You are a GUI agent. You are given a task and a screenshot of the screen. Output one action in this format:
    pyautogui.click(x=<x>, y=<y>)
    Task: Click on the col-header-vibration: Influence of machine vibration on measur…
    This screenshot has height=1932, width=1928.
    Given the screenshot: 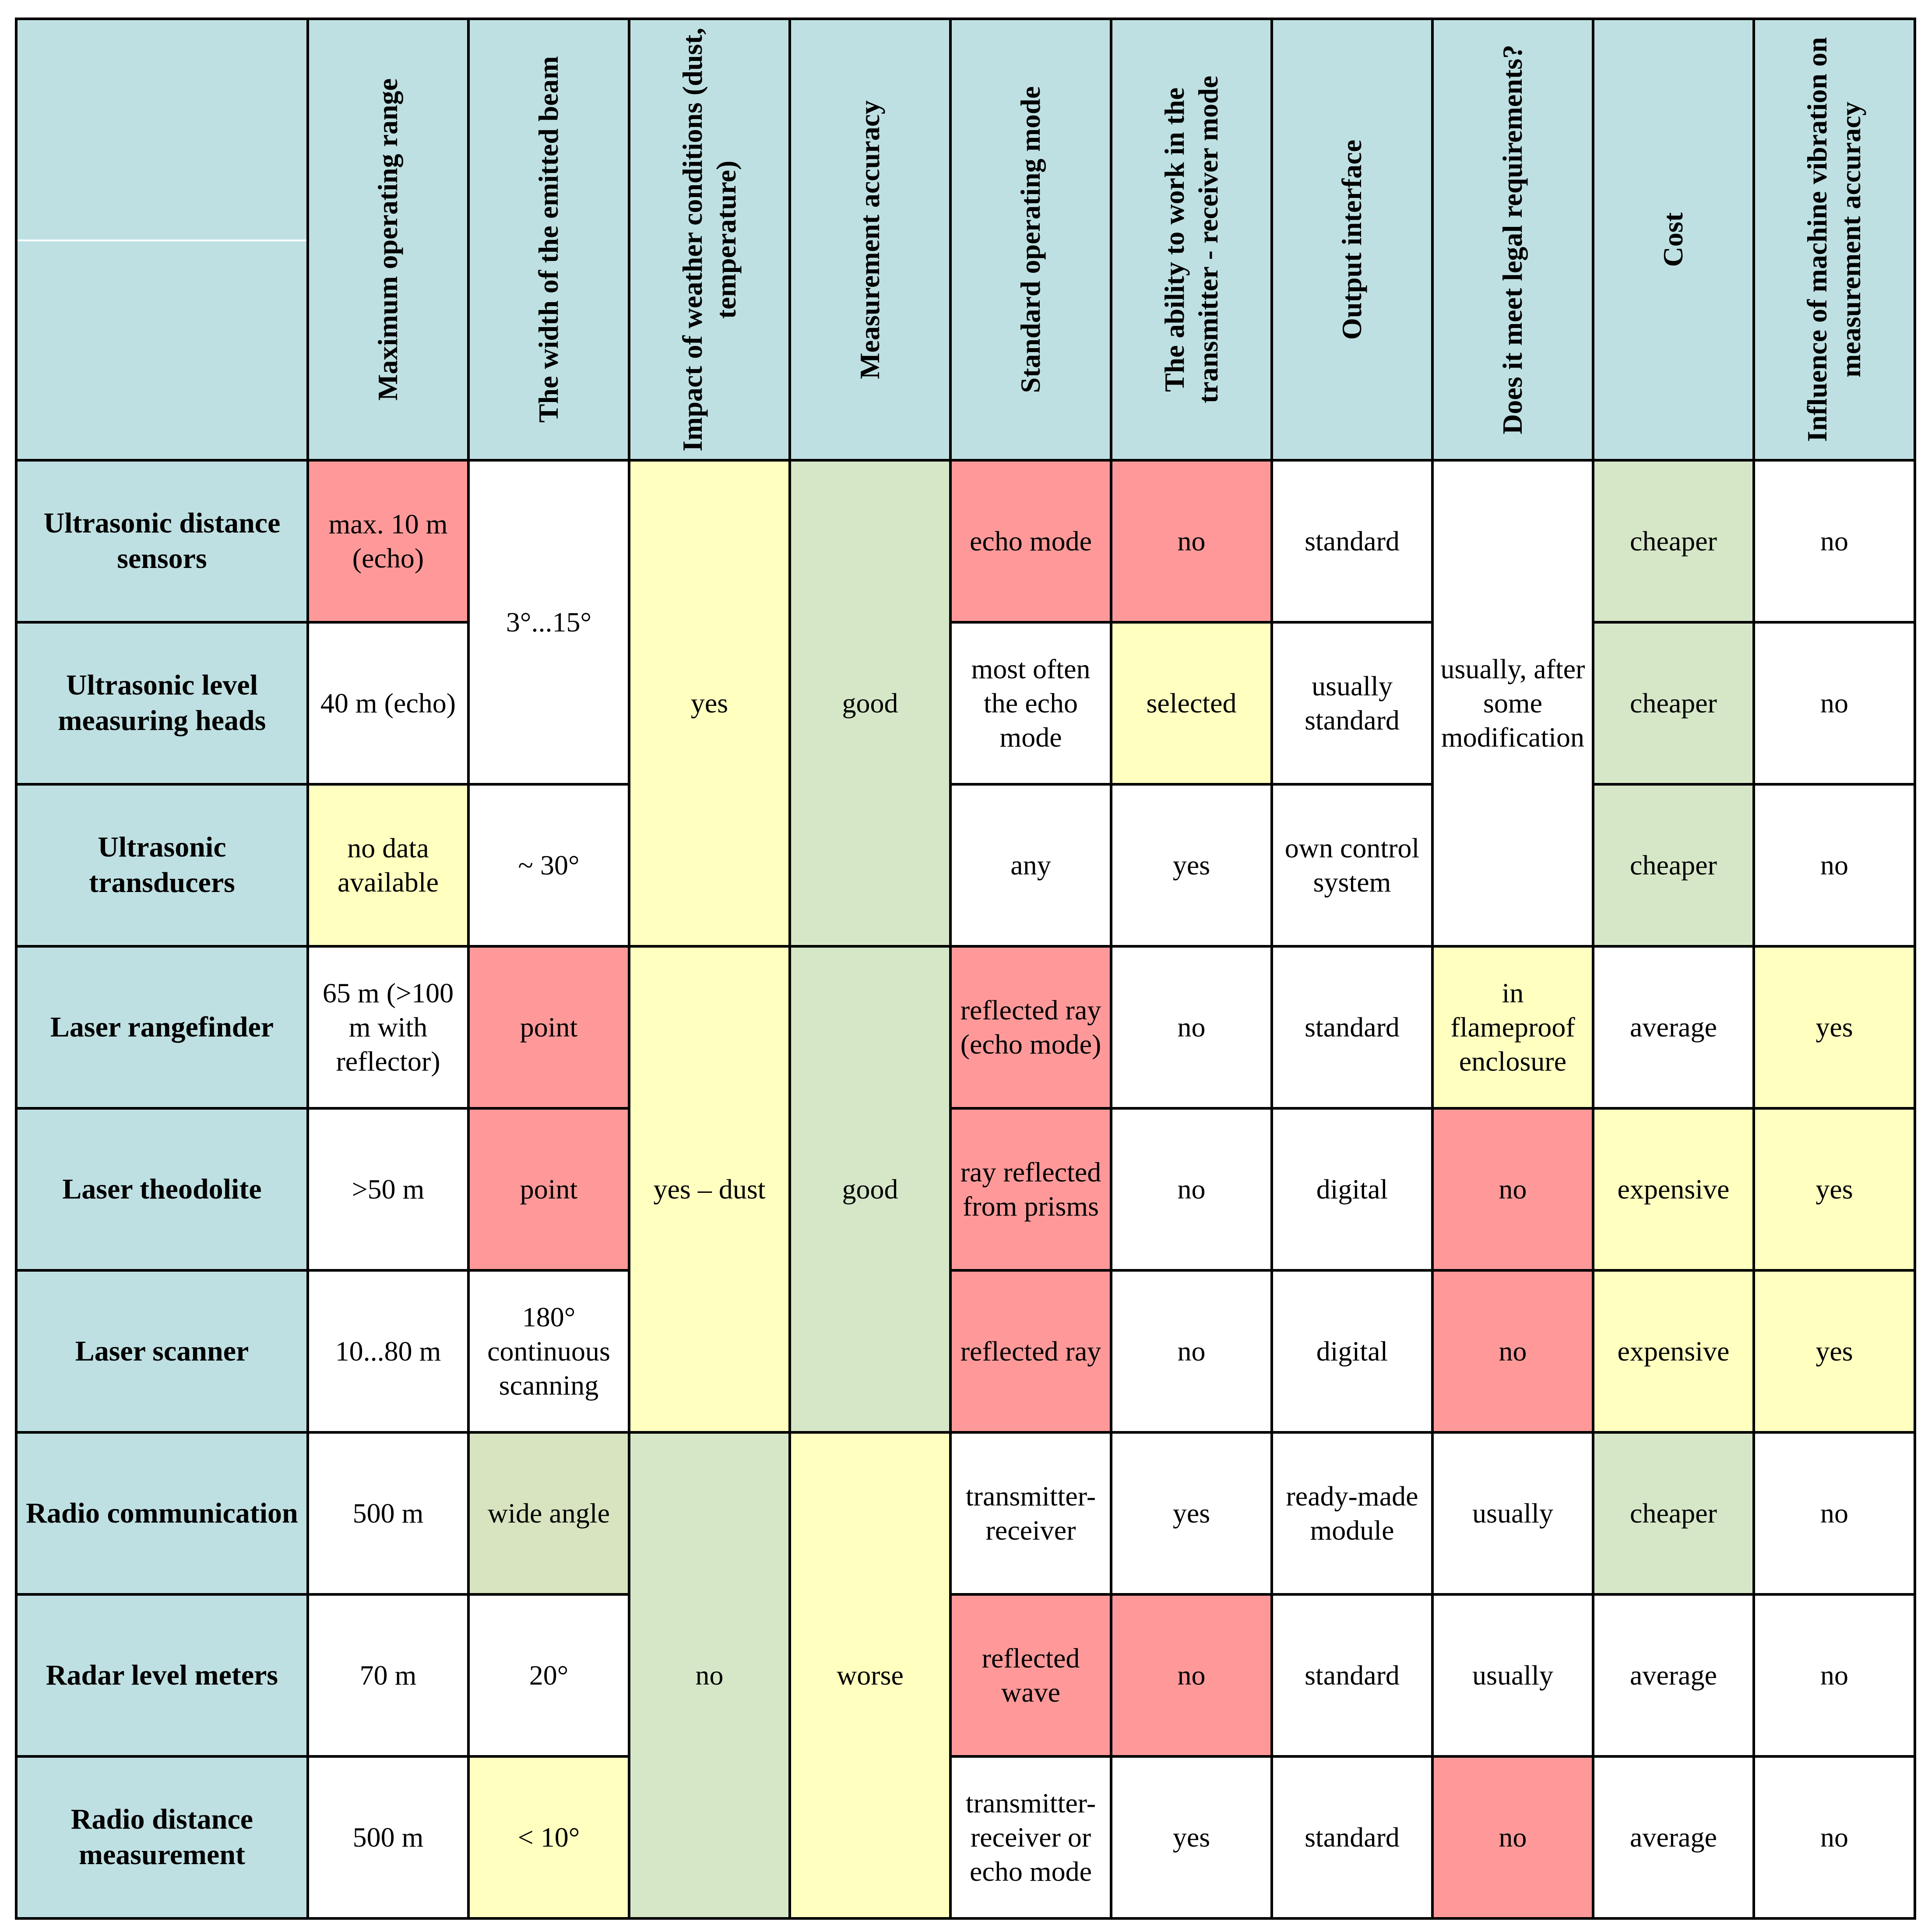 What is the action you would take?
    pyautogui.click(x=1834, y=240)
    